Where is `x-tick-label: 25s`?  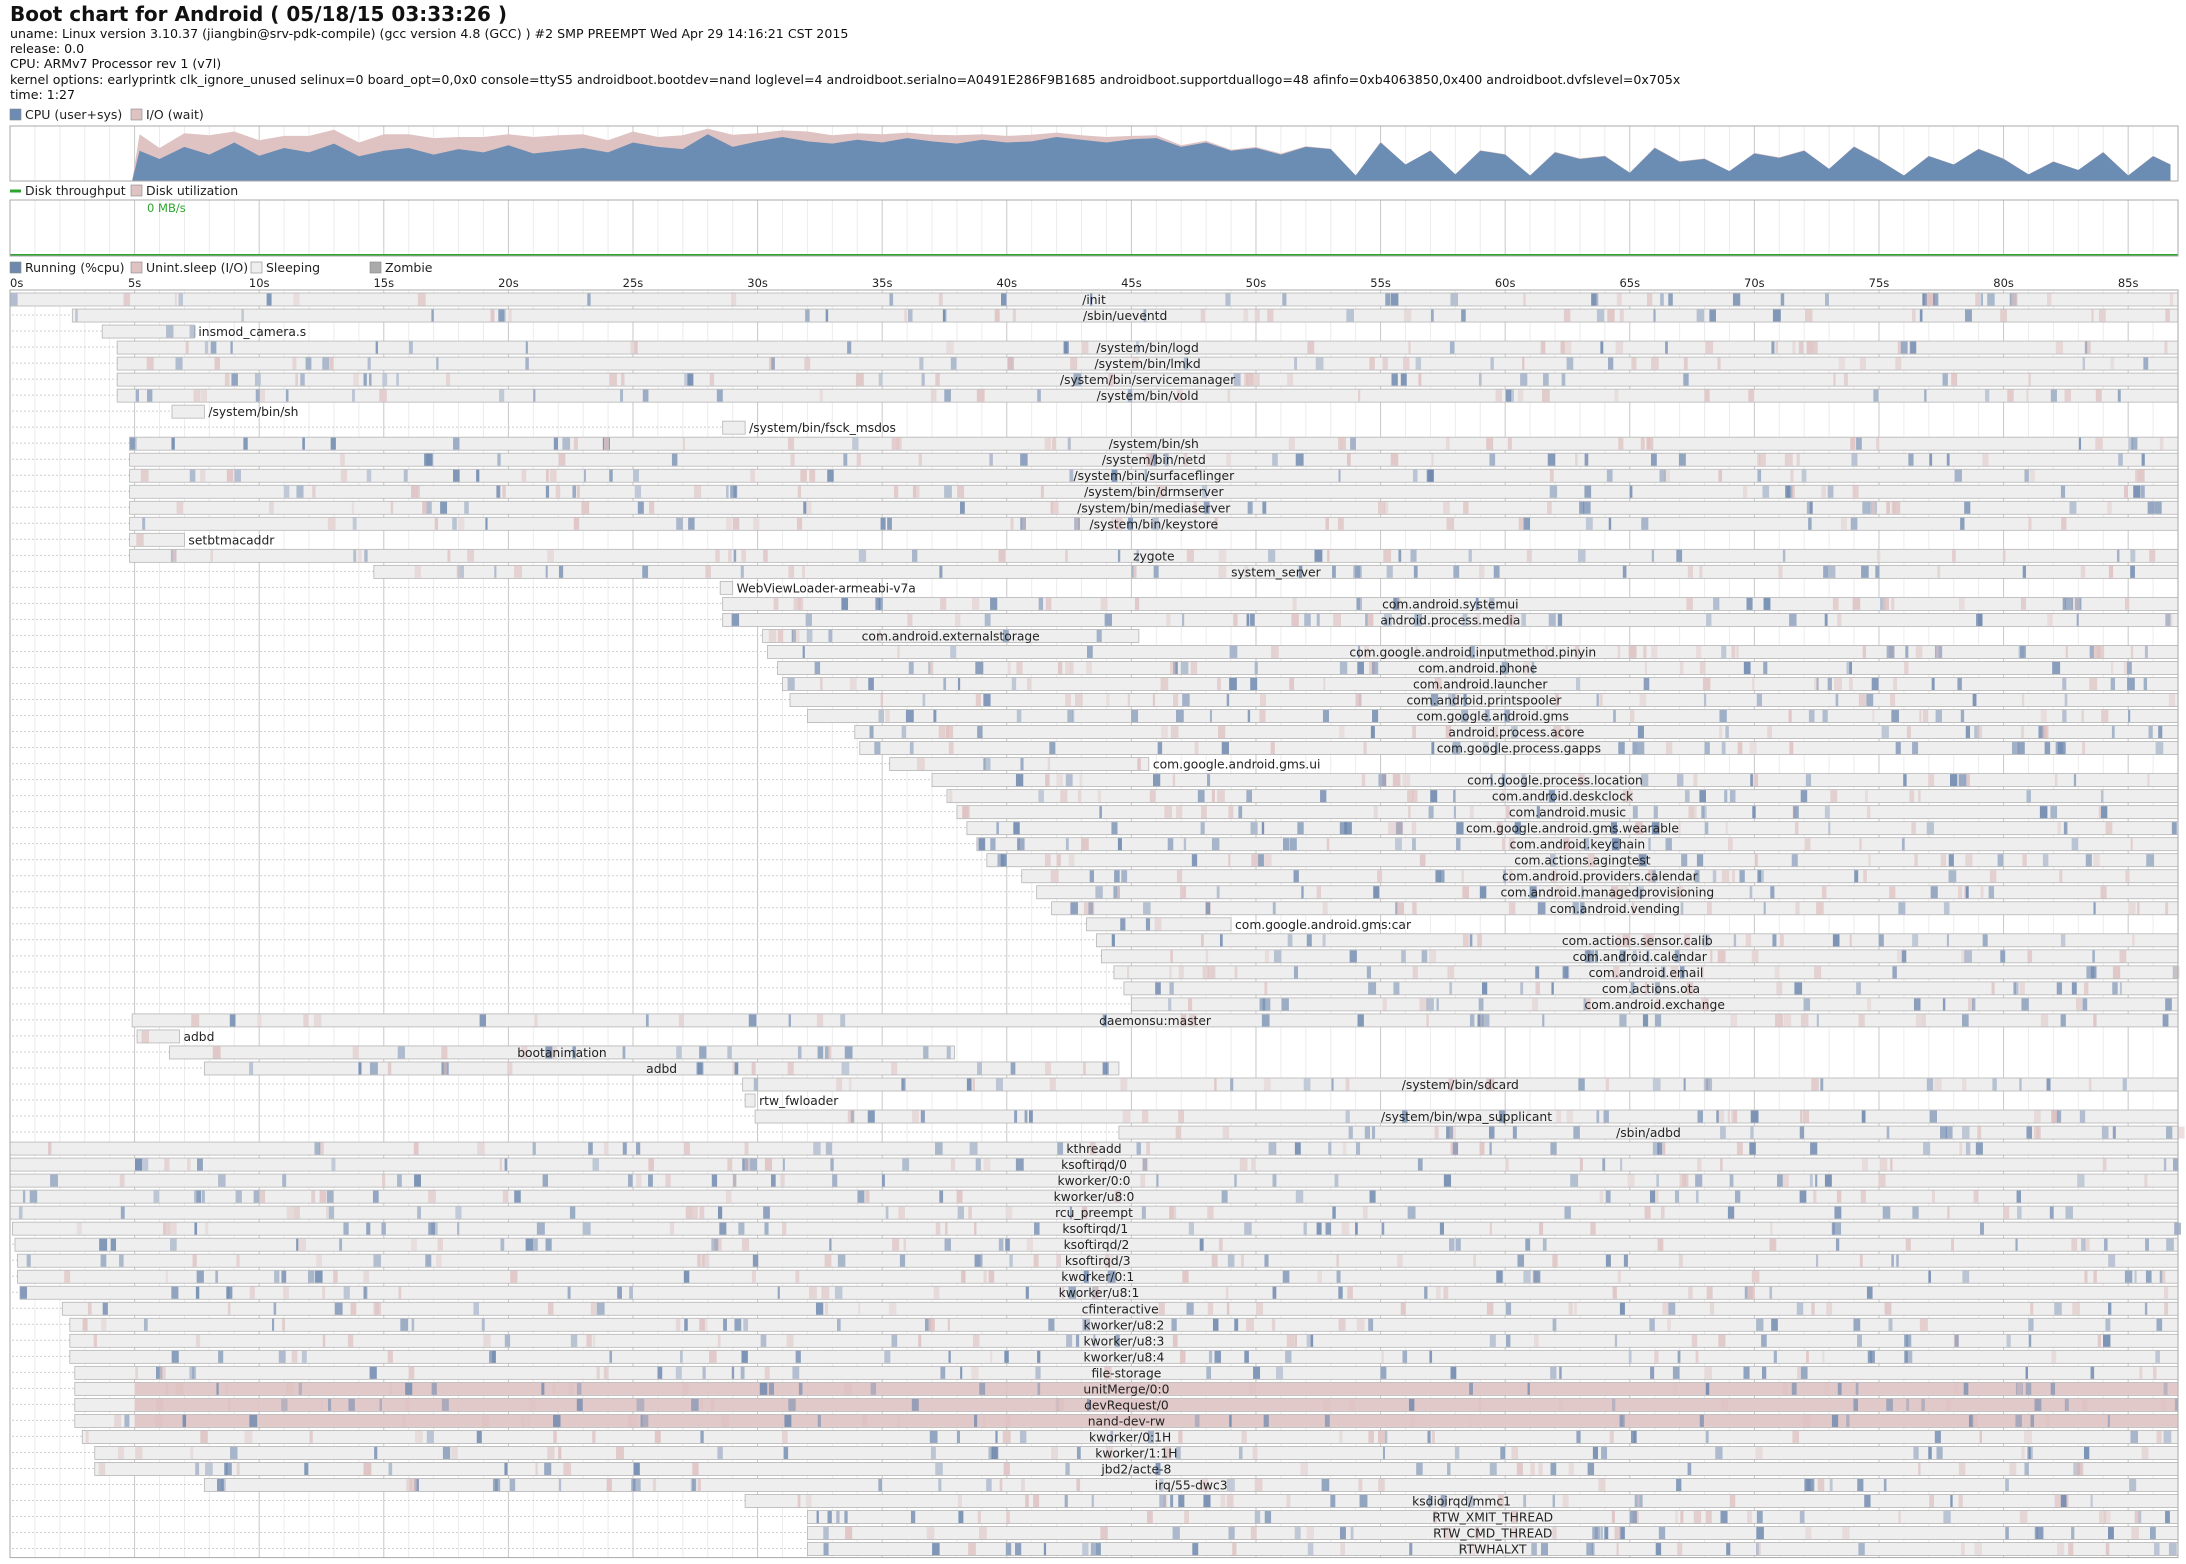 x-tick-label: 25s is located at coordinates (633, 283).